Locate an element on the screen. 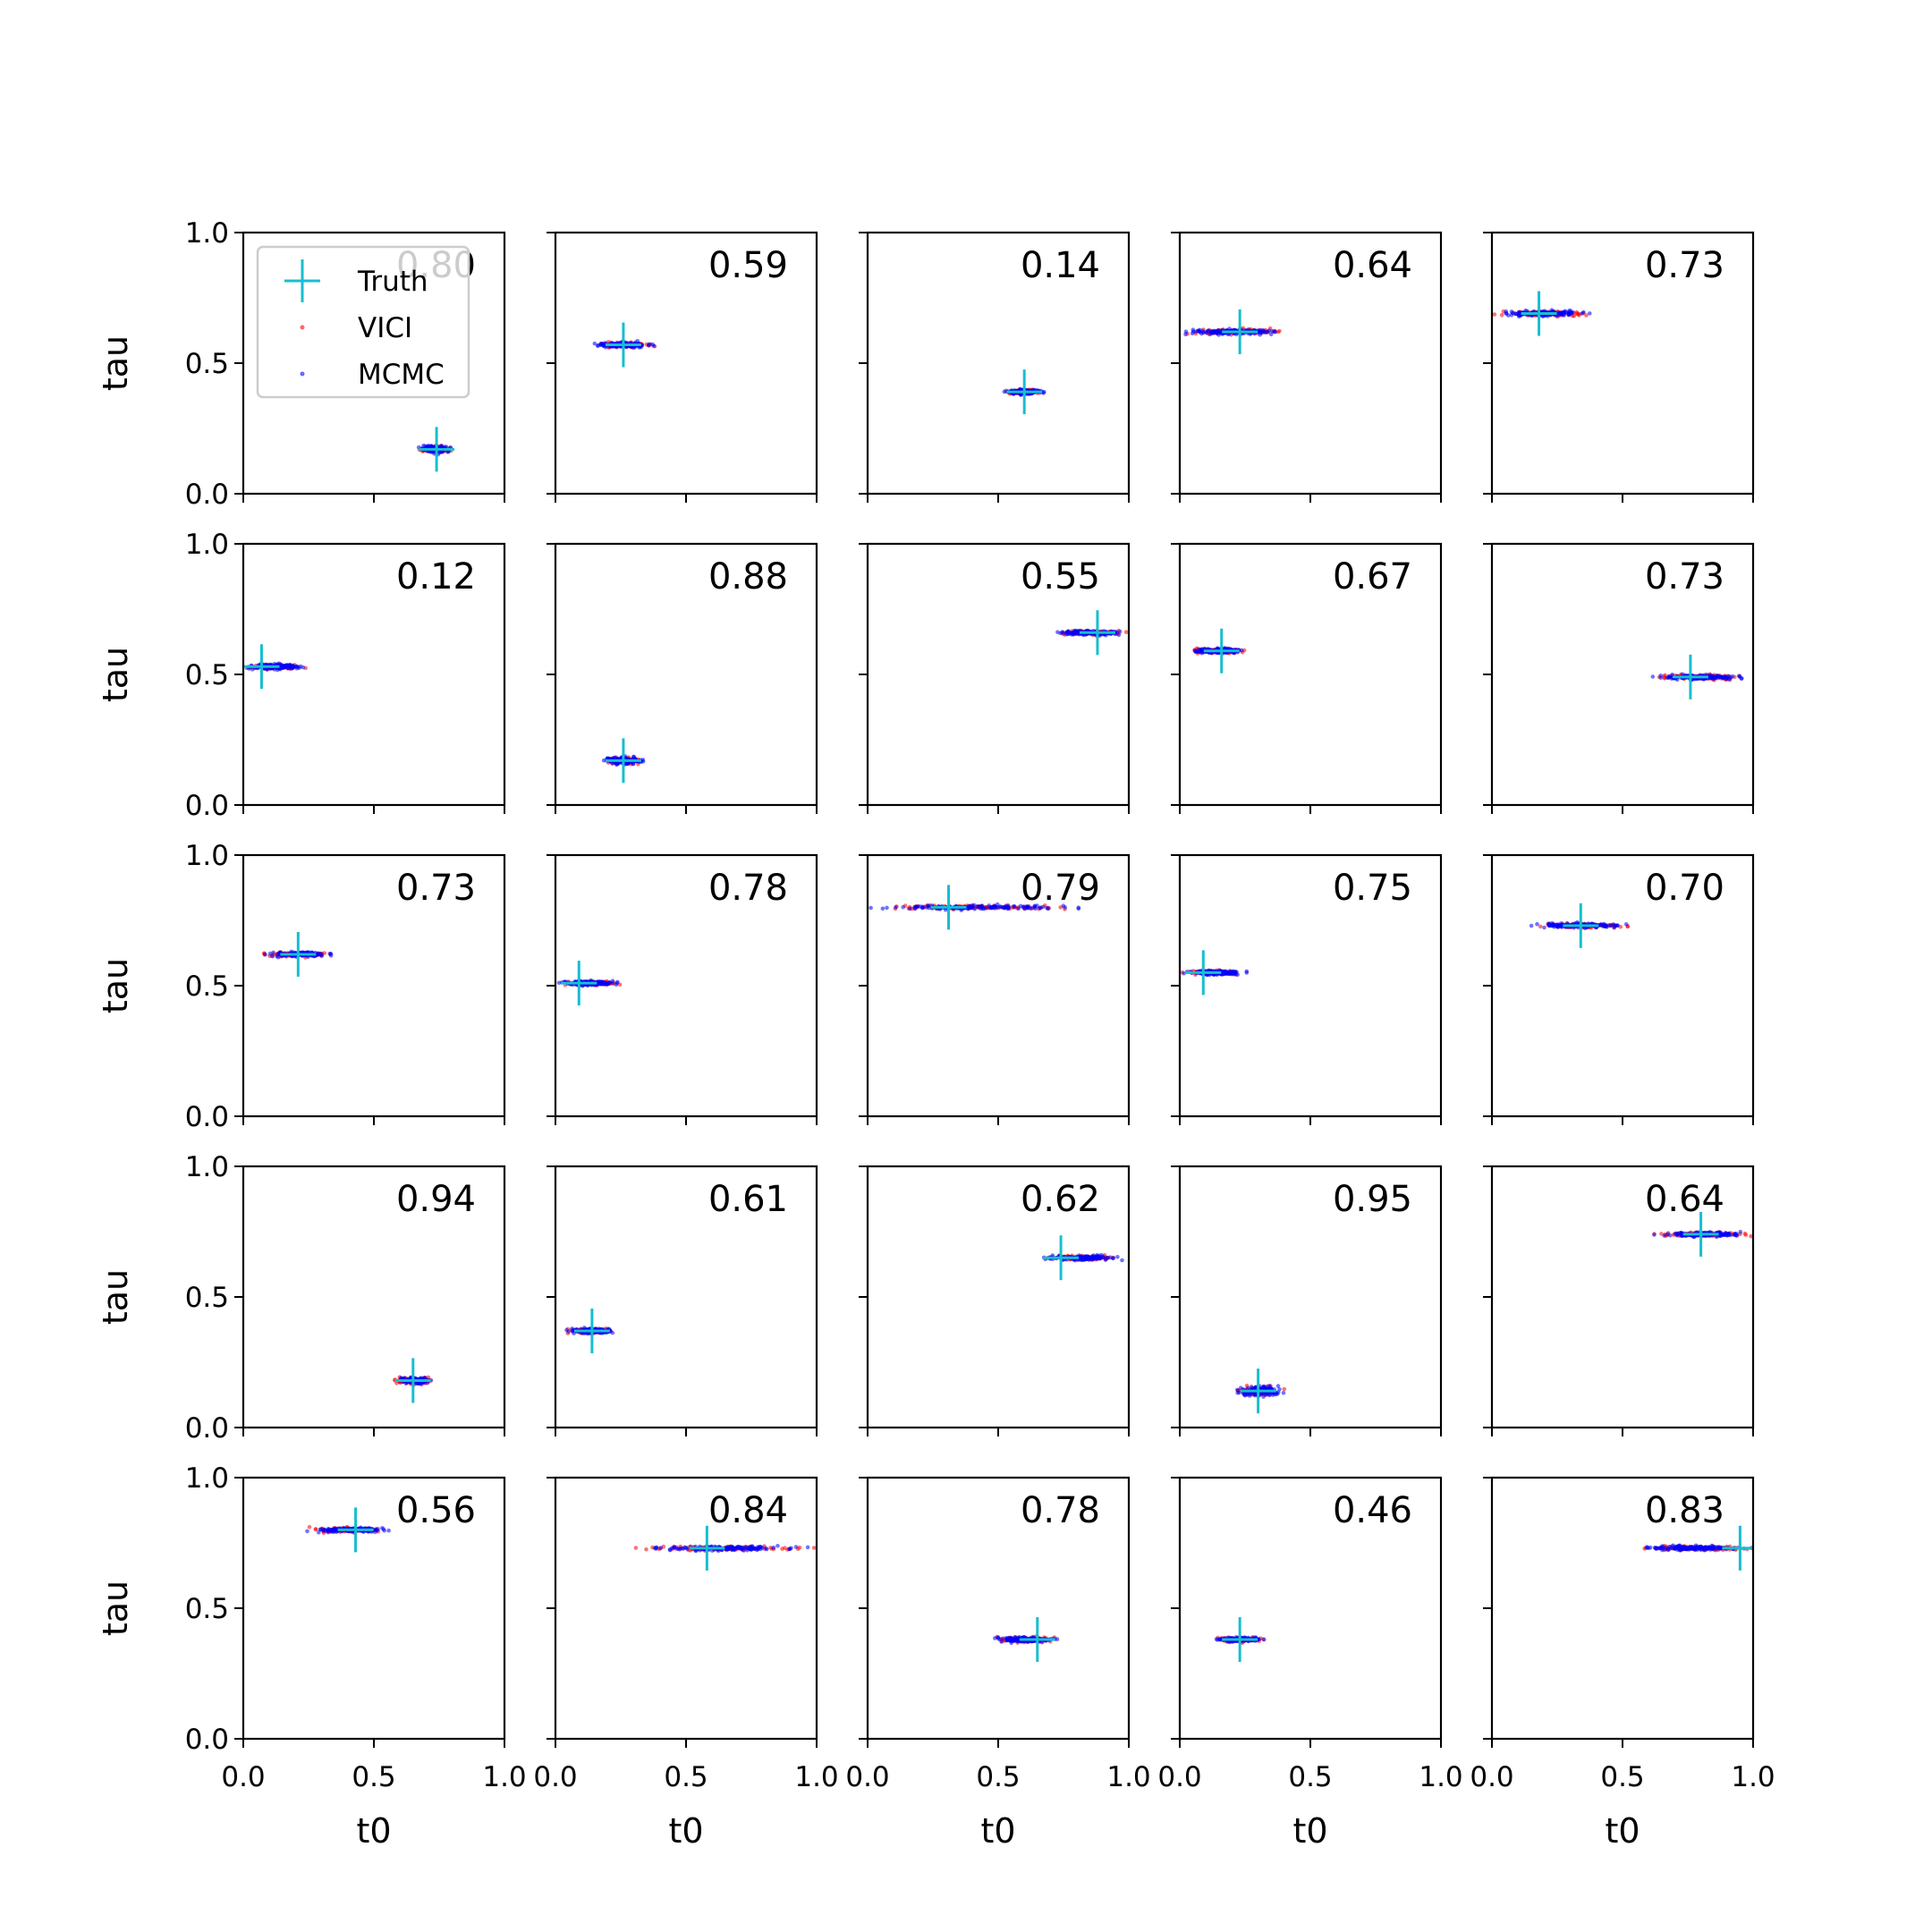 The width and height of the screenshot is (1932, 1932). panel-score-label: 0.64 is located at coordinates (1372, 265).